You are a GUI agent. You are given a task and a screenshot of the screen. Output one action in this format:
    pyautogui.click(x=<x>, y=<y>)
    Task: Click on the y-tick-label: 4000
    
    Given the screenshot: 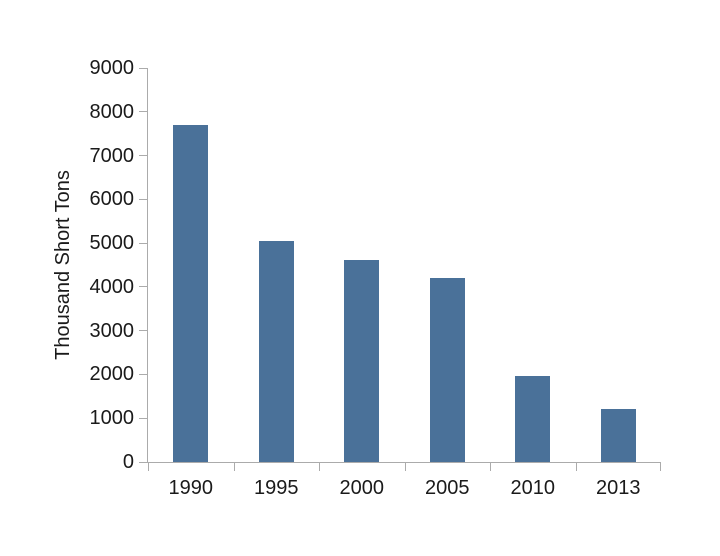 What is the action you would take?
    pyautogui.click(x=112, y=286)
    